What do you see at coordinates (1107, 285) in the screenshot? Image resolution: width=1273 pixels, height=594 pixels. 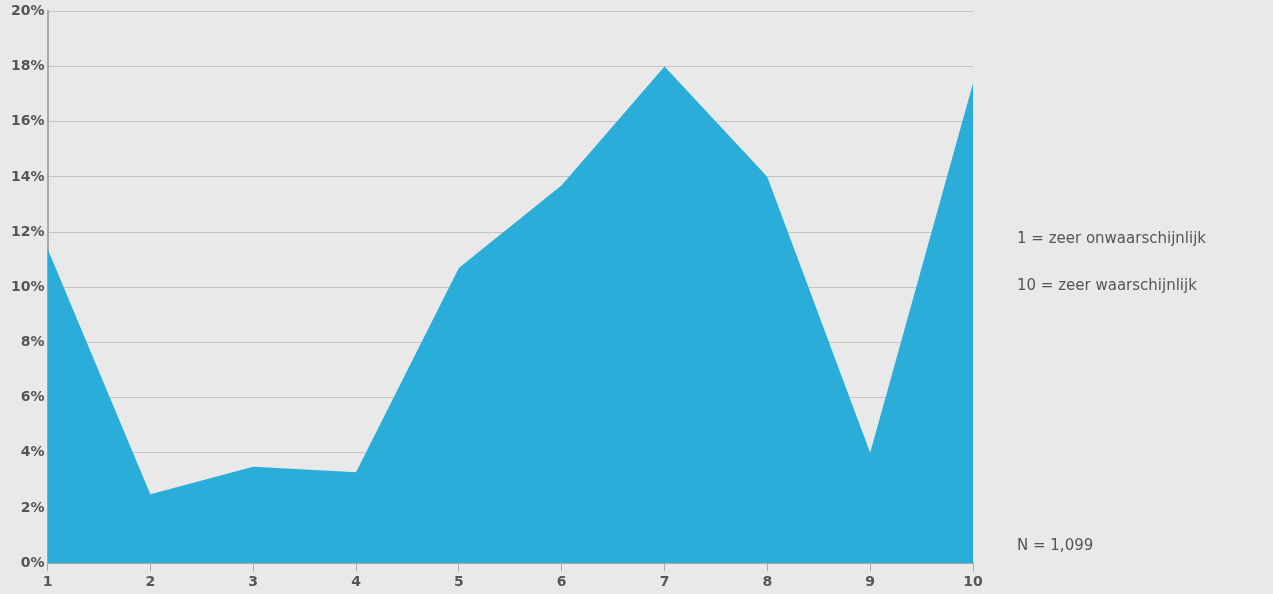 I see `text: 10 = zeer waarschijnlijk` at bounding box center [1107, 285].